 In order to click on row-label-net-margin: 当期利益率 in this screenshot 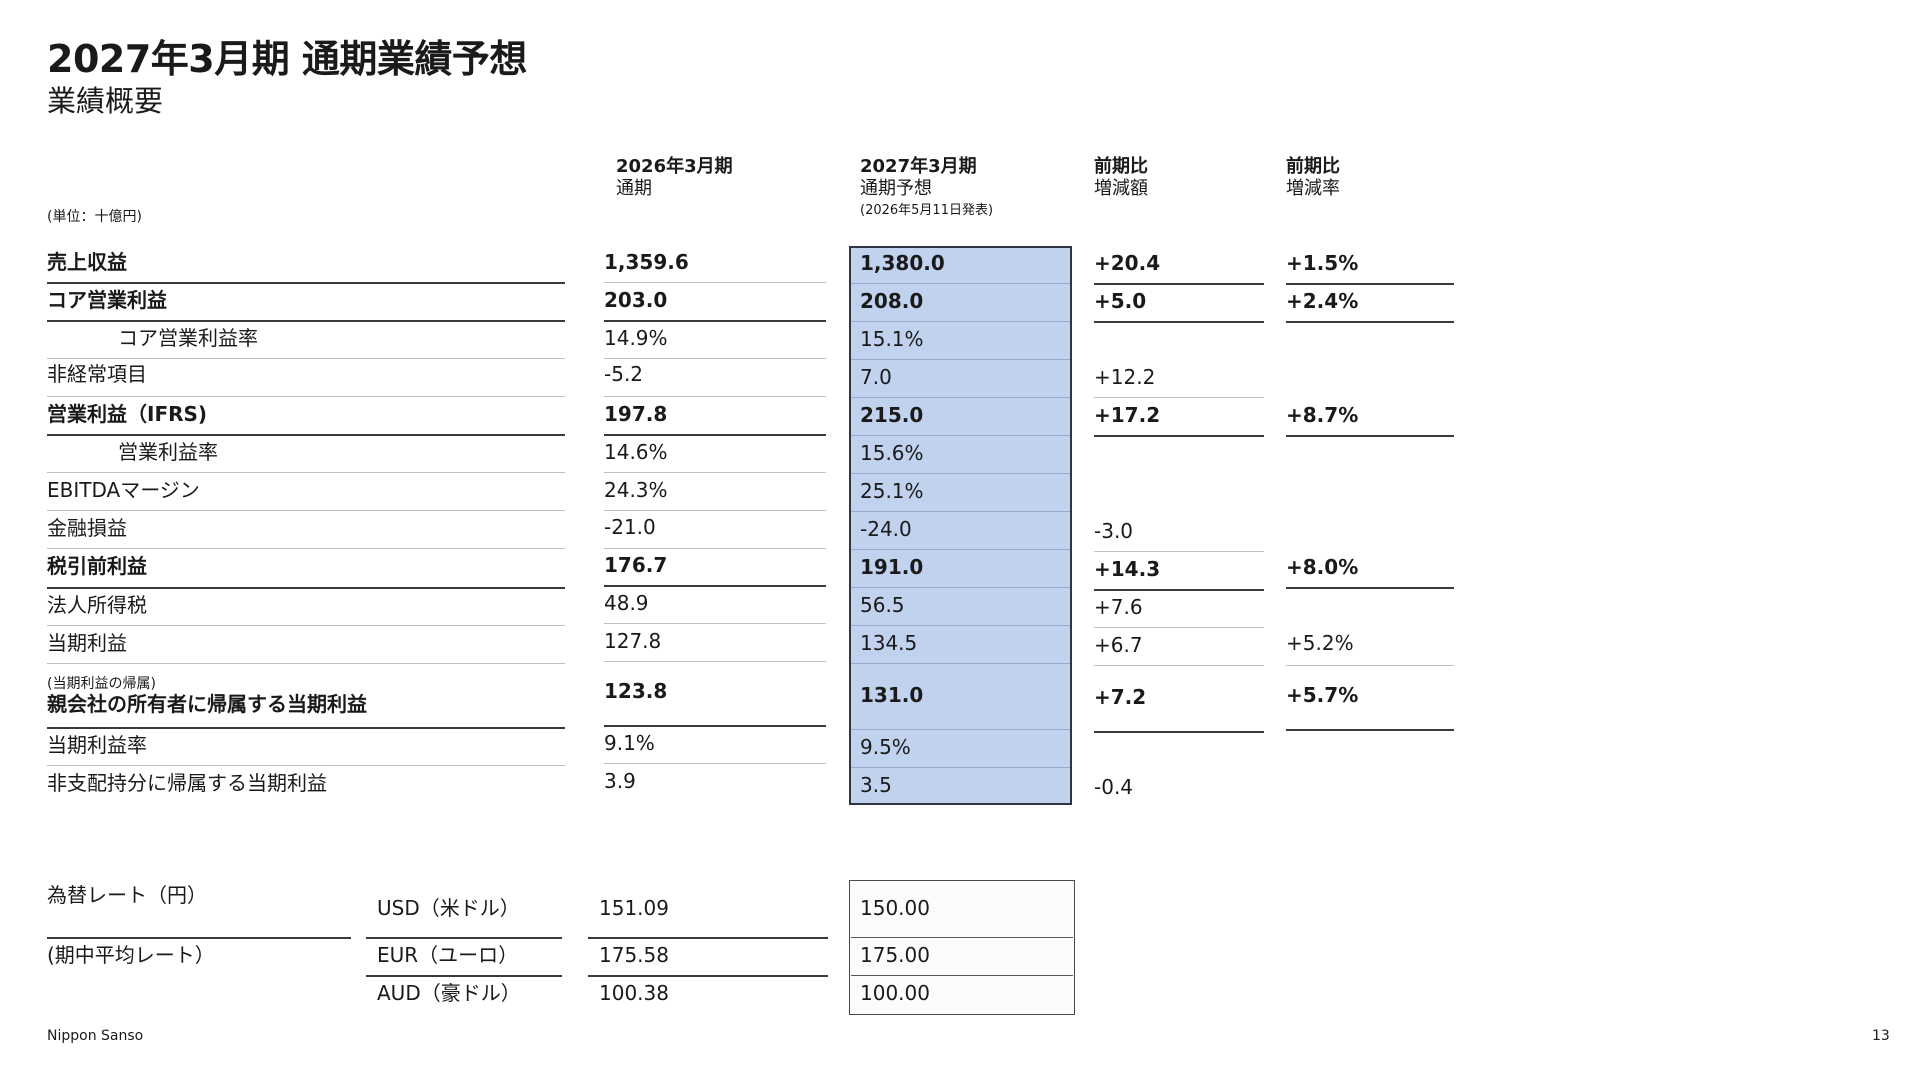, I will do `click(97, 745)`.